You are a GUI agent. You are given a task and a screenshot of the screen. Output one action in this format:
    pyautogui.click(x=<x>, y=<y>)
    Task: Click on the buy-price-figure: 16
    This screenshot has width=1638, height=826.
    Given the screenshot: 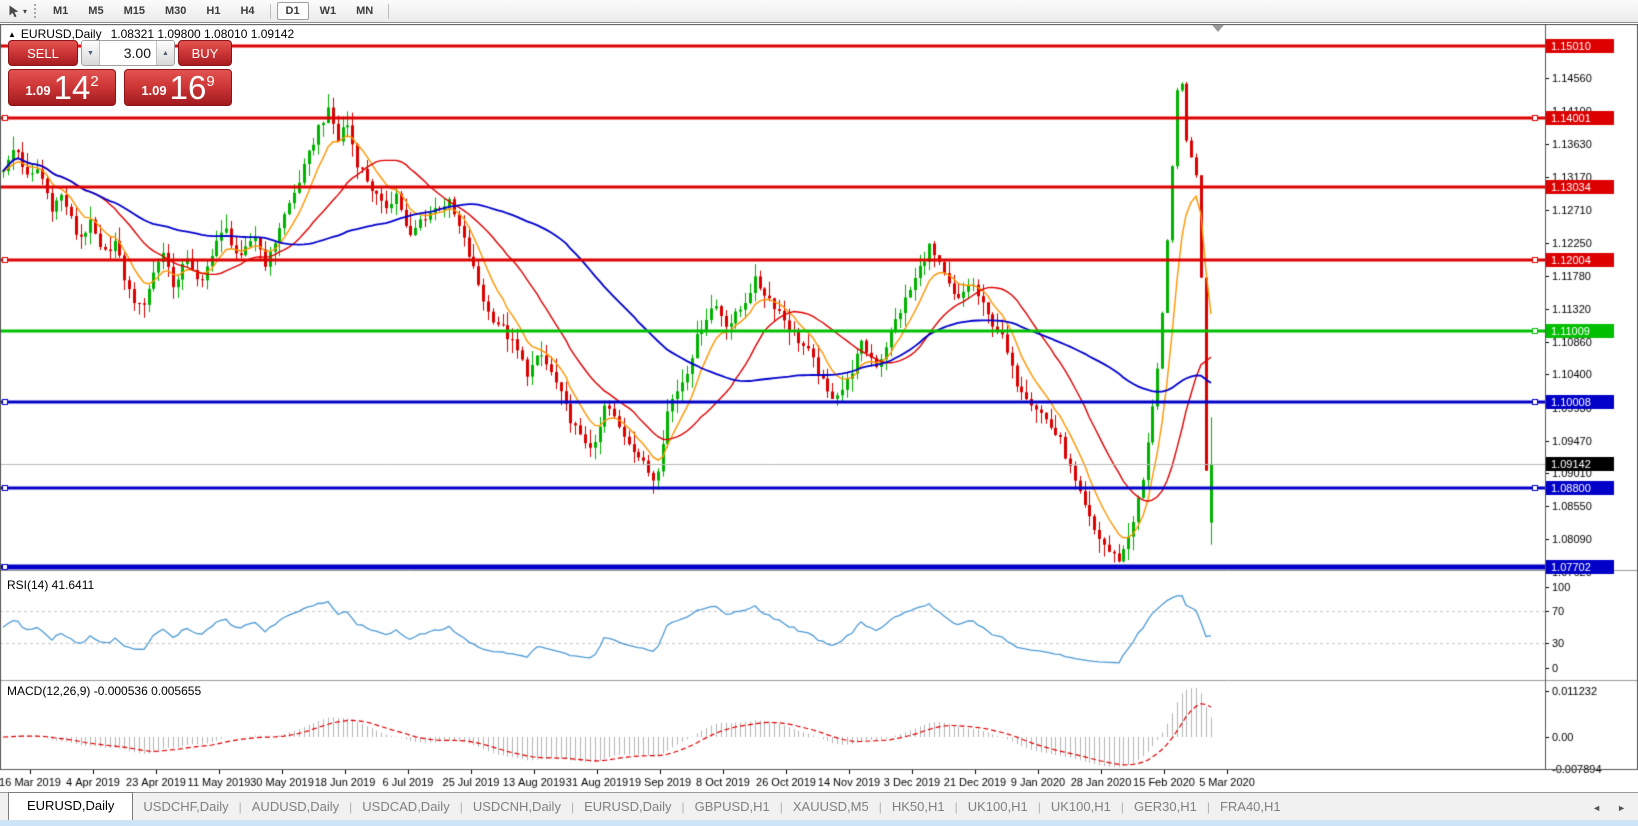 What is the action you would take?
    pyautogui.click(x=188, y=87)
    